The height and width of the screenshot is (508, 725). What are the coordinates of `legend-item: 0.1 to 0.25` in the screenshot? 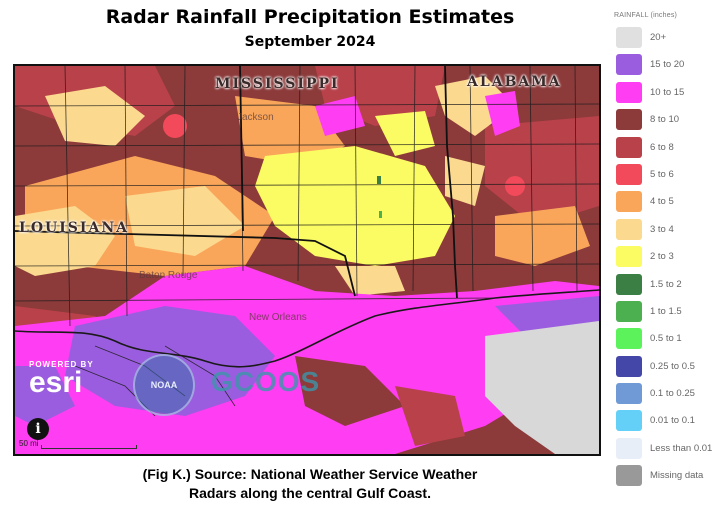 It's located at (668, 396).